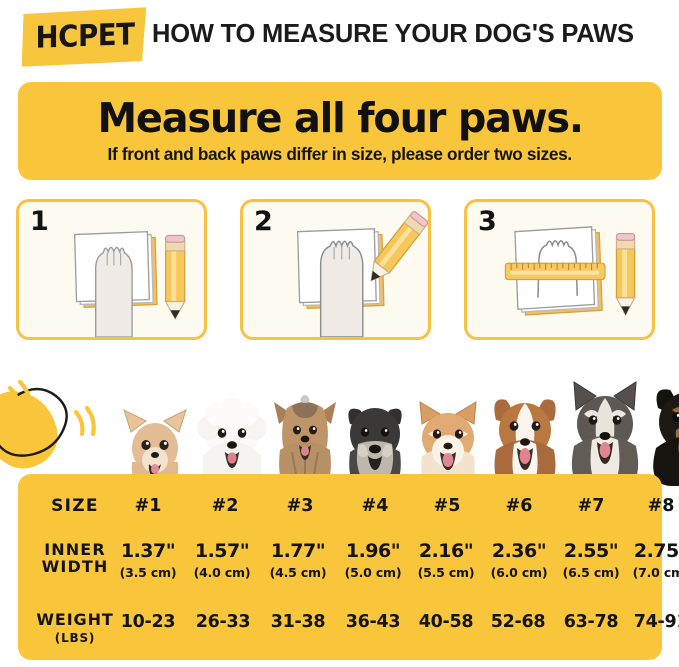 The image size is (679, 667). What do you see at coordinates (298, 622) in the screenshot?
I see `weight-cell-3: 31-38` at bounding box center [298, 622].